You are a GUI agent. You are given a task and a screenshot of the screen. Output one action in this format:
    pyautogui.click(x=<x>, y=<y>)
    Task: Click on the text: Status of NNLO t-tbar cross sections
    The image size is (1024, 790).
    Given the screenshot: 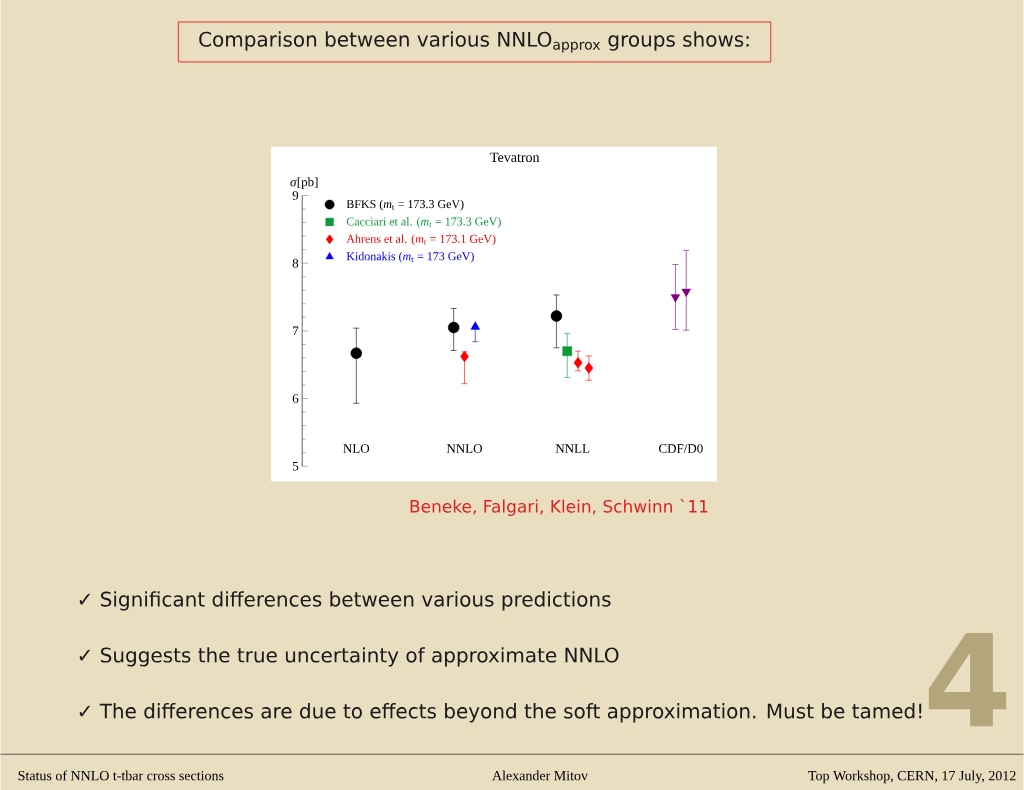 What is the action you would take?
    pyautogui.click(x=121, y=775)
    